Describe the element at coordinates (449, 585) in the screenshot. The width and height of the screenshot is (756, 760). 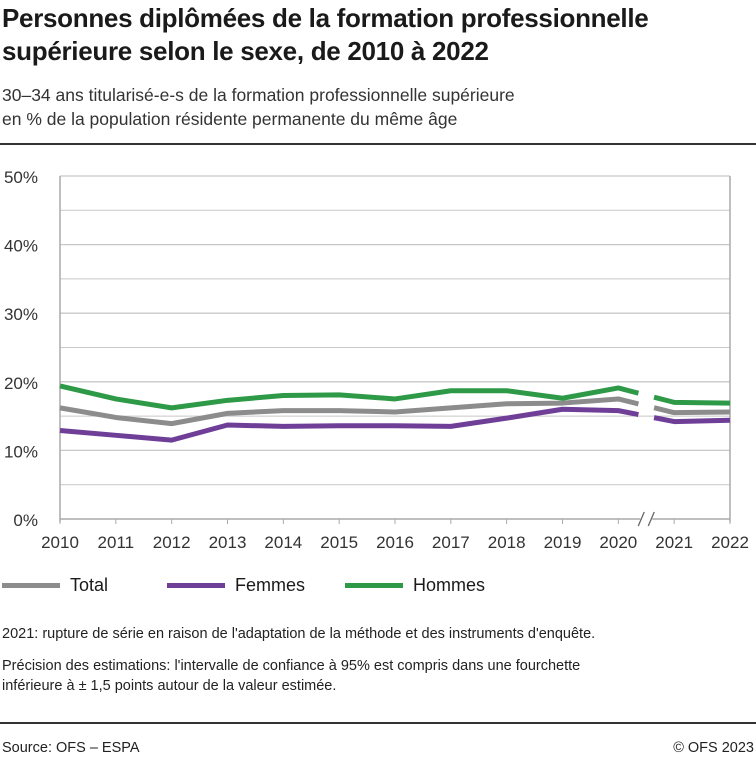
I see `legend-label: Hommes` at that location.